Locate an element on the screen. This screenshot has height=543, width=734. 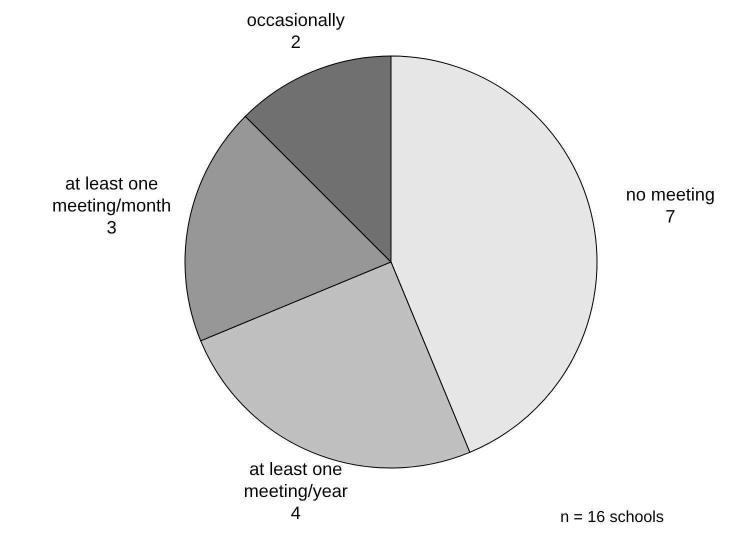
slice-label: at least one meeting/year is located at coordinates (296, 479).